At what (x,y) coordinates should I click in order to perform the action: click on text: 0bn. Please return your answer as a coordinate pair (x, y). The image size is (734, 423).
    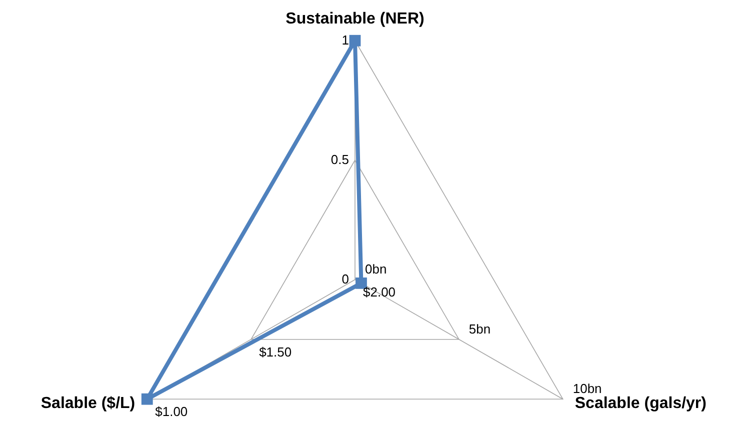
    Looking at the image, I should click on (376, 269).